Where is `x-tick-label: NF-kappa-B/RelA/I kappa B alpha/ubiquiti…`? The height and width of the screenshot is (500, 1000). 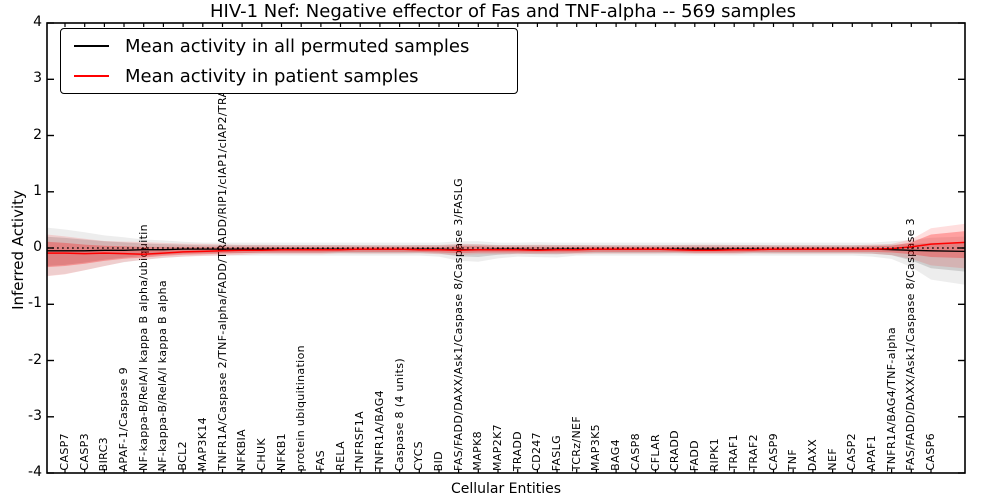
x-tick-label: NF-kappa-B/RelA/I kappa B alpha/ubiquiti… is located at coordinates (143, 347).